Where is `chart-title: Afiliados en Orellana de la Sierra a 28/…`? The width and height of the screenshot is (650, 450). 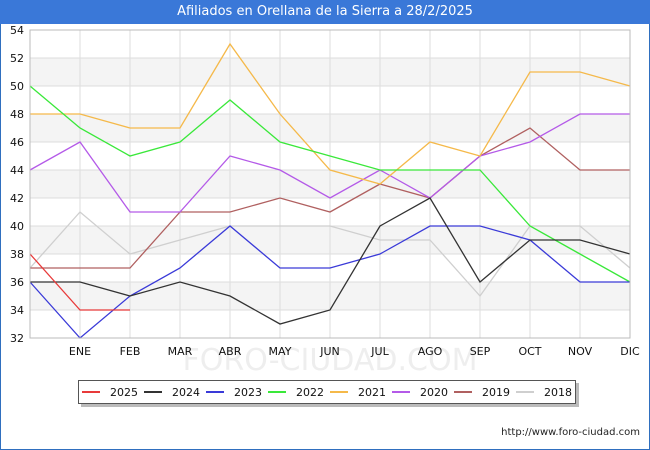
chart-title: Afiliados en Orellana de la Sierra a 28/… is located at coordinates (325, 12).